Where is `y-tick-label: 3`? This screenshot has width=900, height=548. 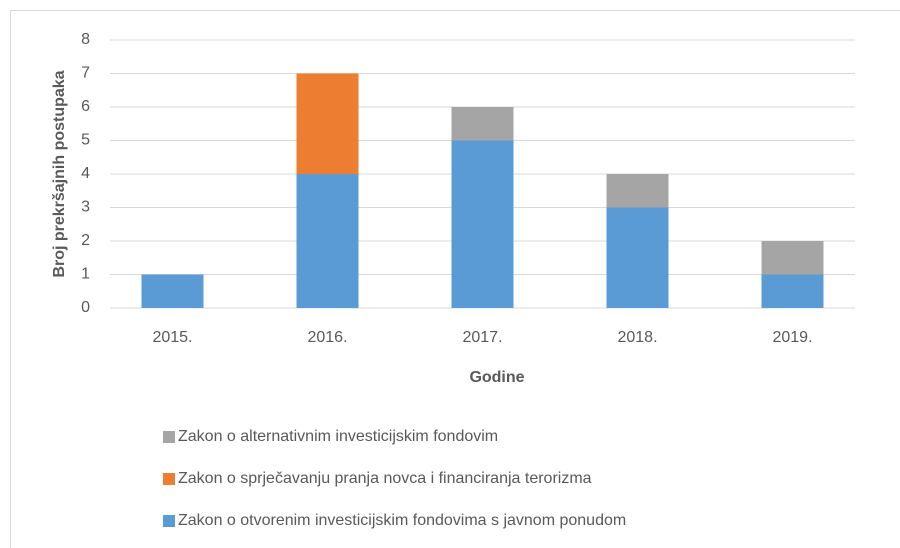
y-tick-label: 3 is located at coordinates (85, 207).